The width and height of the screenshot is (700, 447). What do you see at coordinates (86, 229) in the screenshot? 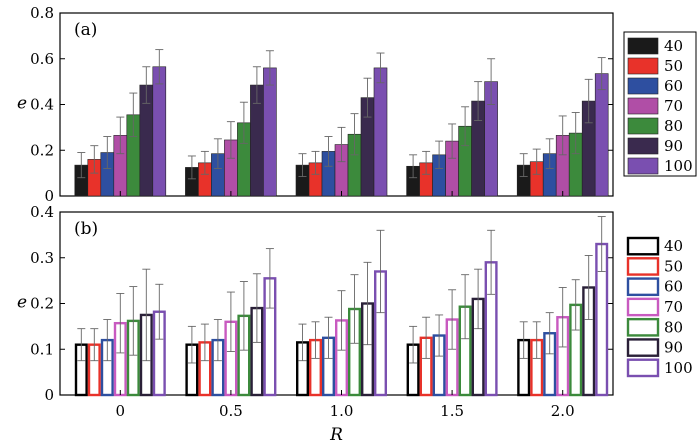
I see `panel-label: (b)` at bounding box center [86, 229].